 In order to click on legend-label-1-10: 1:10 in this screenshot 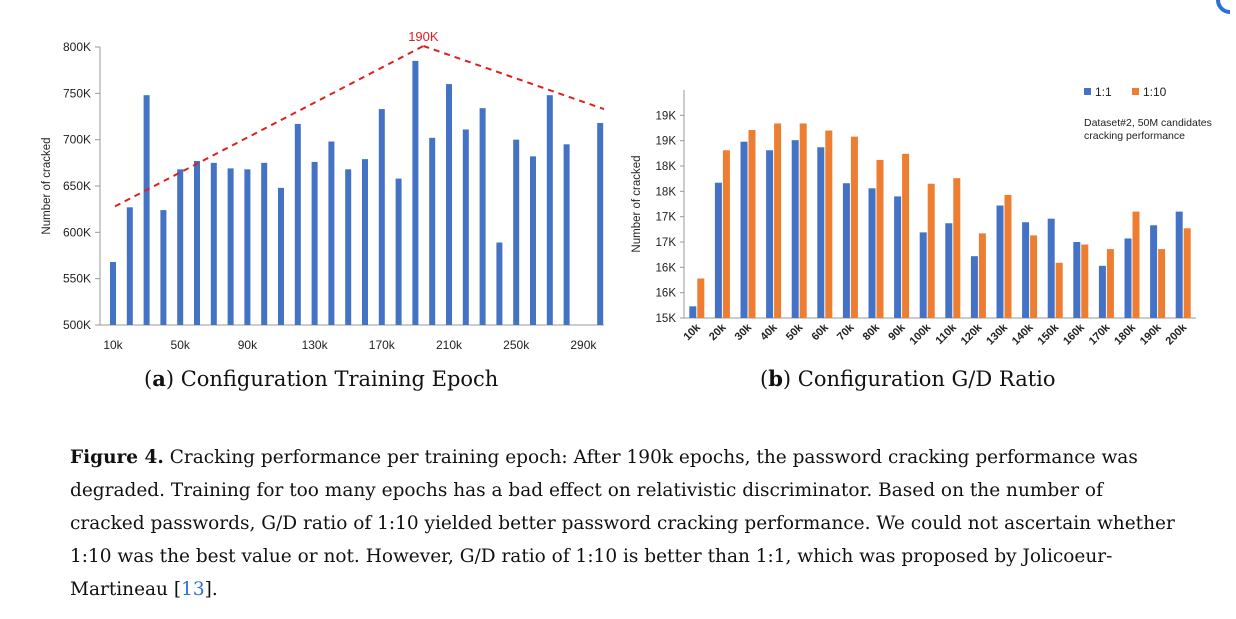, I will do `click(1155, 92)`.